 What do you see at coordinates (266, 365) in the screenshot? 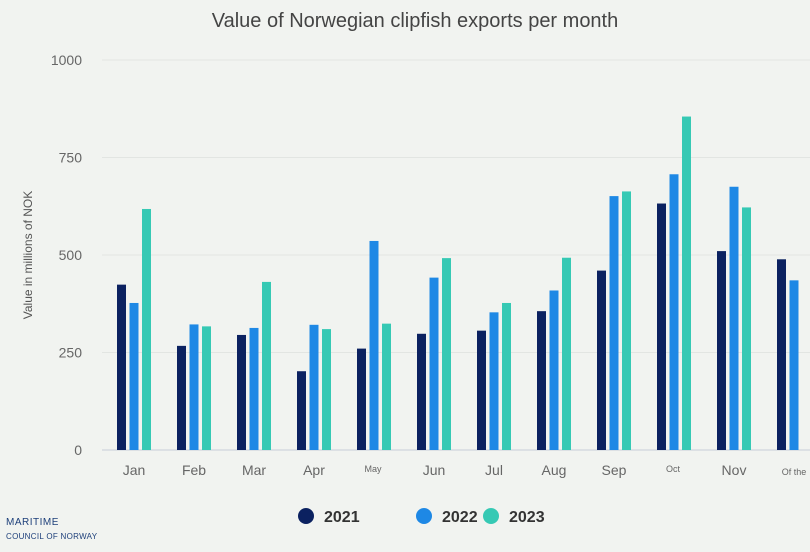
I see `bar-2023-mar` at bounding box center [266, 365].